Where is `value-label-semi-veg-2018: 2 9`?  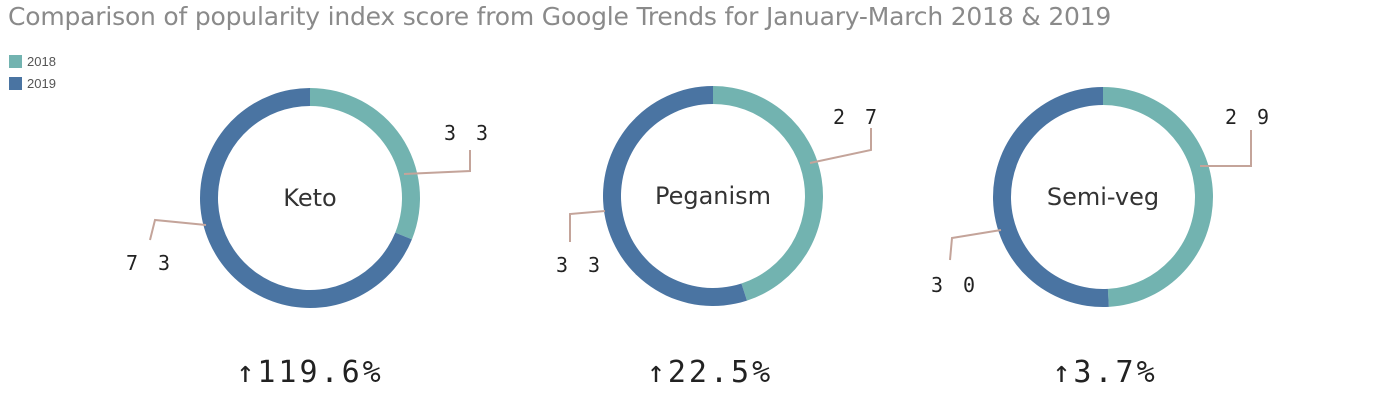
value-label-semi-veg-2018: 2 9 is located at coordinates (1249, 117).